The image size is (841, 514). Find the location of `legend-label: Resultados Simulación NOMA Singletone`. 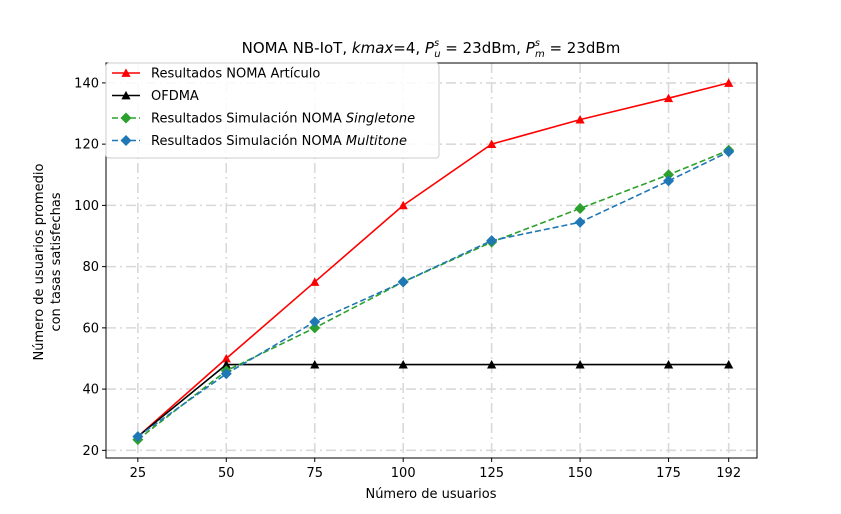

legend-label: Resultados Simulación NOMA Singletone is located at coordinates (283, 119).